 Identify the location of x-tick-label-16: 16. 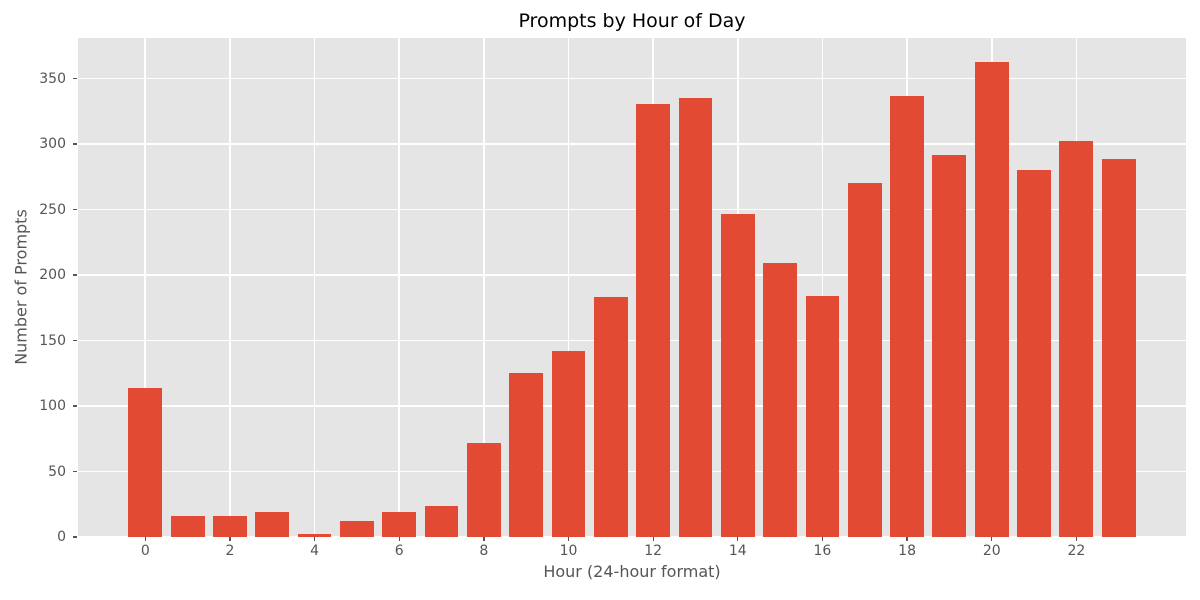
(822, 551).